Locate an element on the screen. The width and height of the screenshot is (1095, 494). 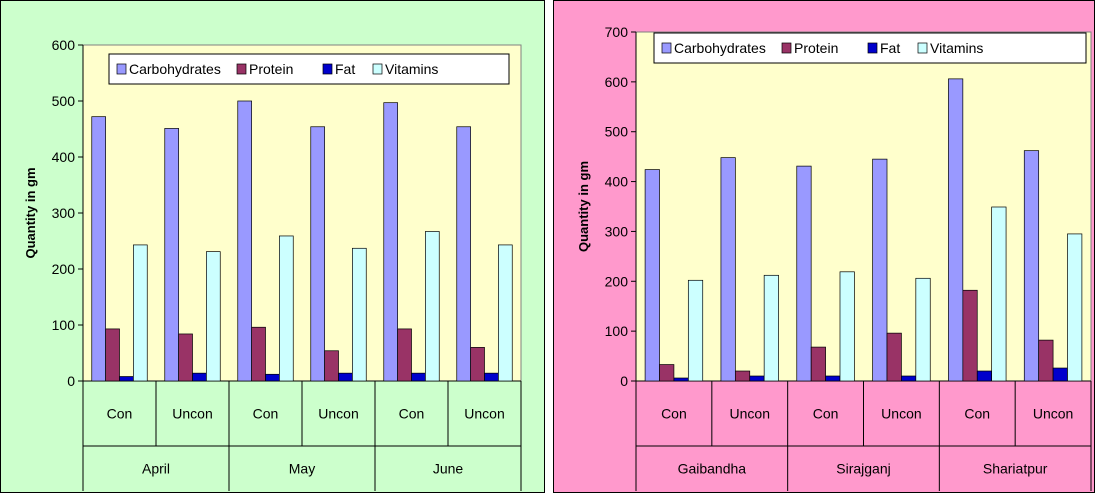
right-x-group-label: Shariatpur is located at coordinates (1015, 469).